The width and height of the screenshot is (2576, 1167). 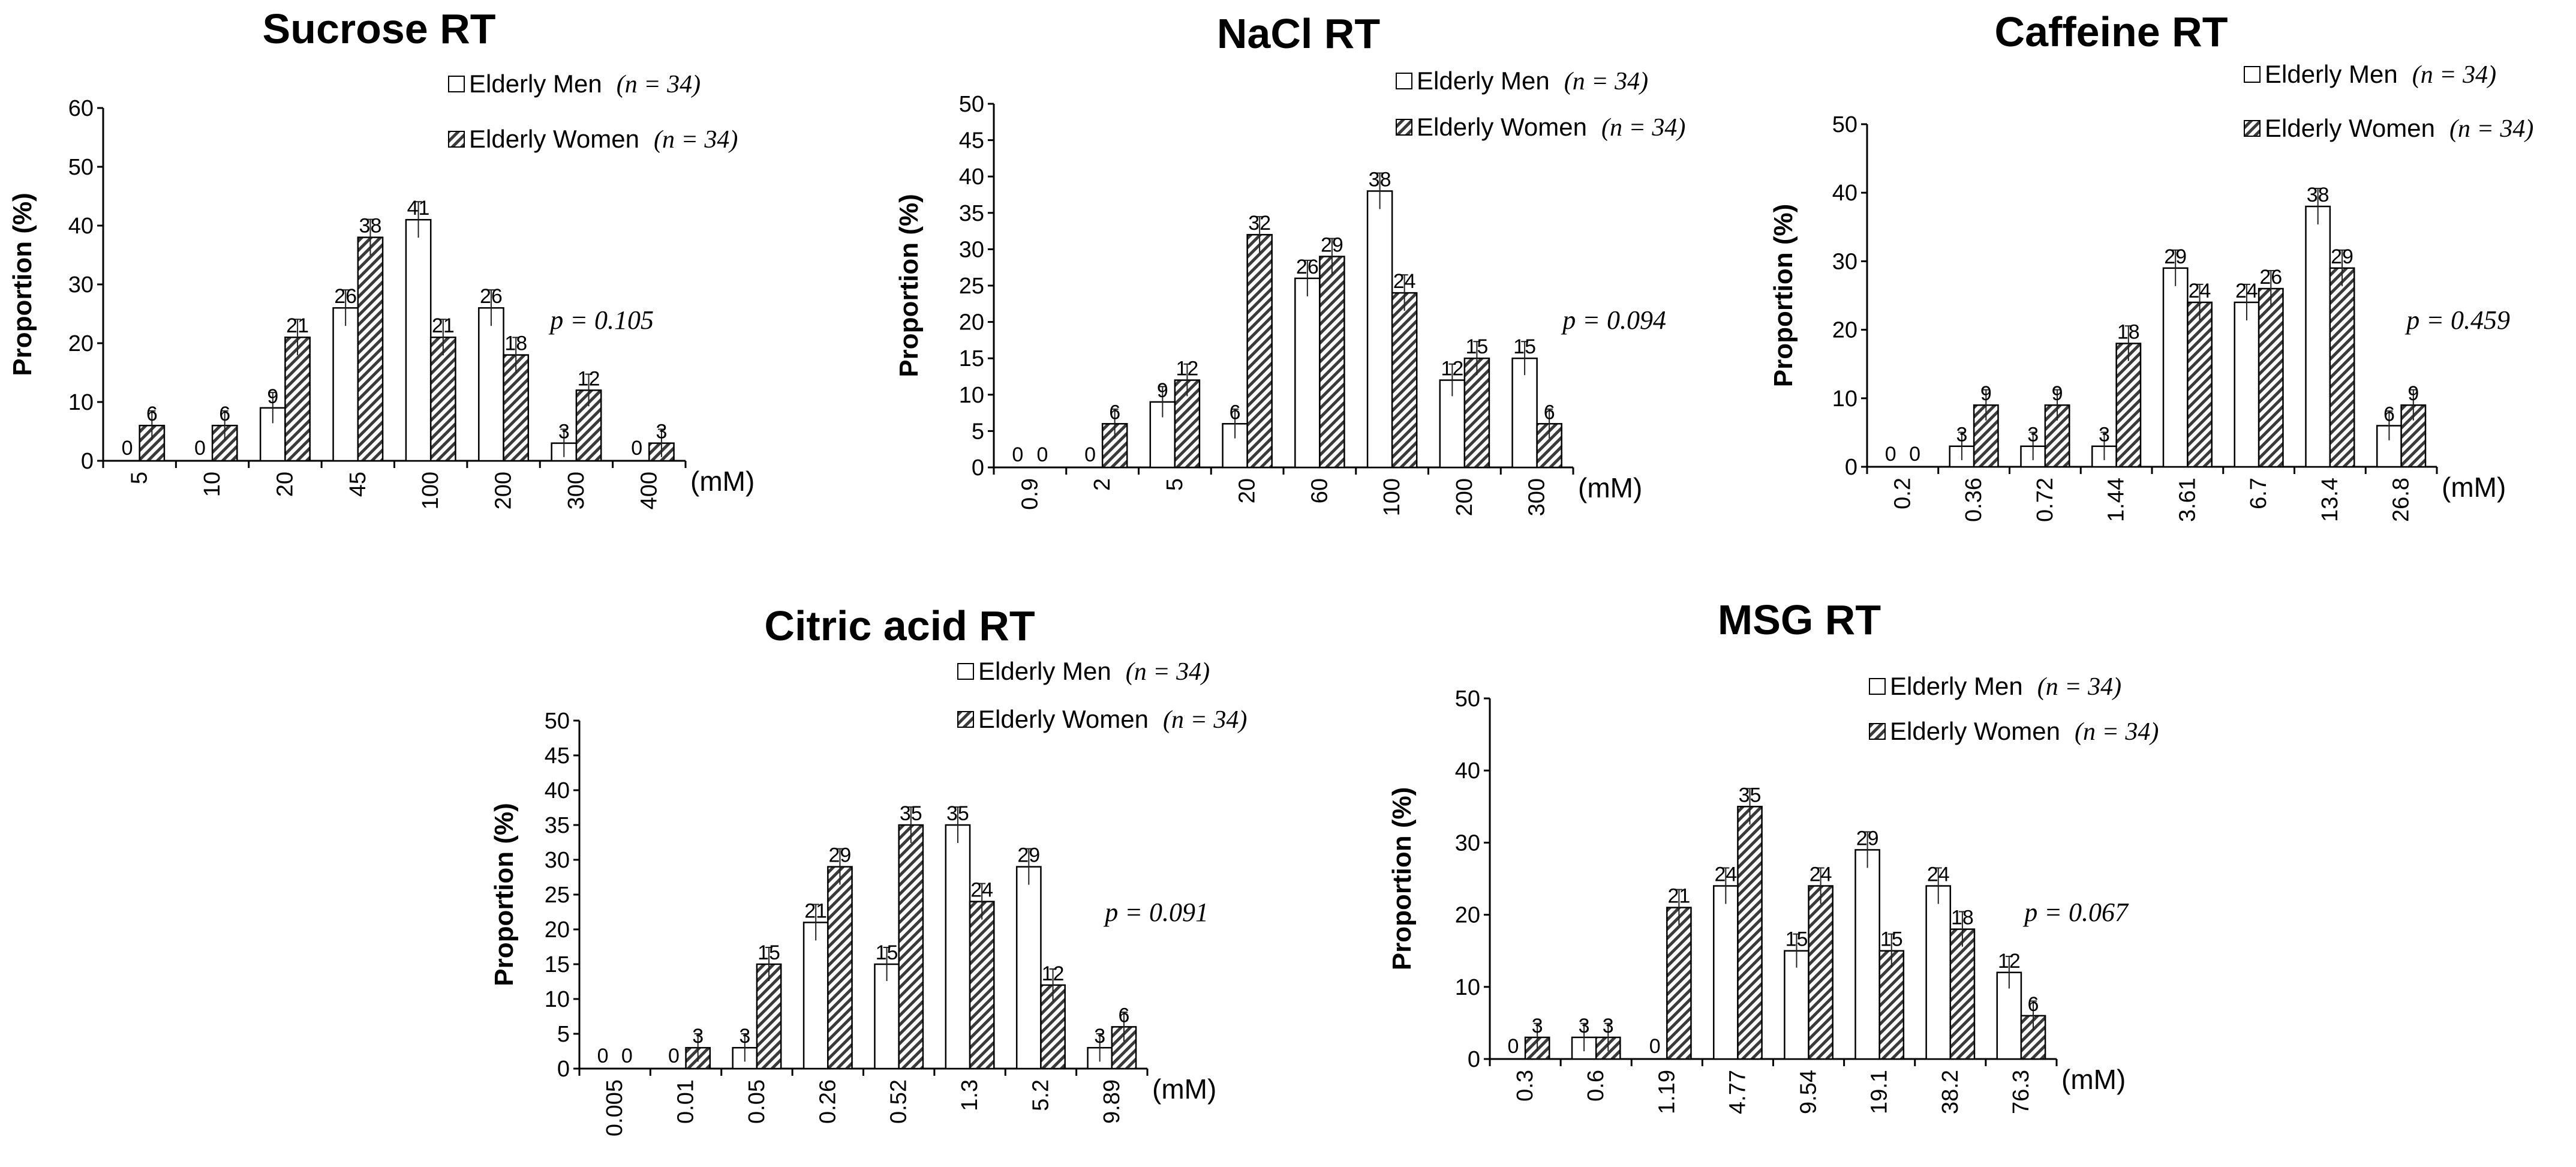 I want to click on data-label-women: 12, so click(x=1054, y=973).